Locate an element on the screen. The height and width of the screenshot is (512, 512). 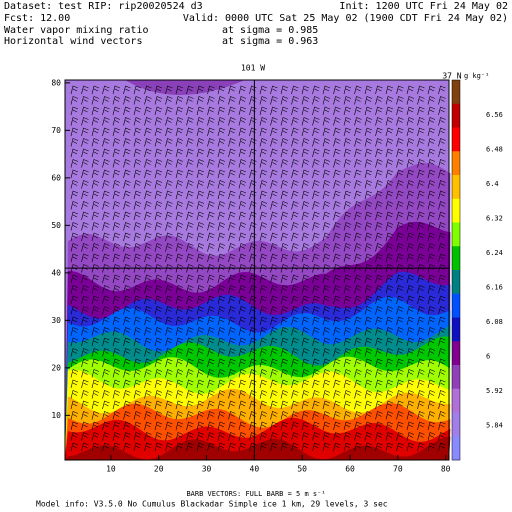
init: Init: 1200 UTC Fri 24 May 02 is located at coordinates (423, 6).